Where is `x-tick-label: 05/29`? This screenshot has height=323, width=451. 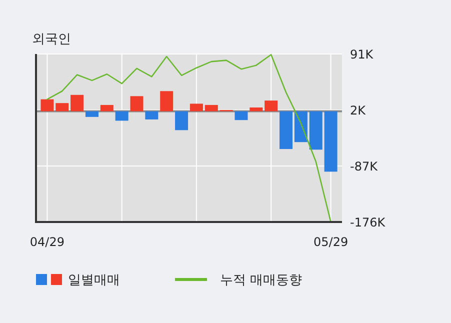 x-tick-label: 05/29 is located at coordinates (331, 242).